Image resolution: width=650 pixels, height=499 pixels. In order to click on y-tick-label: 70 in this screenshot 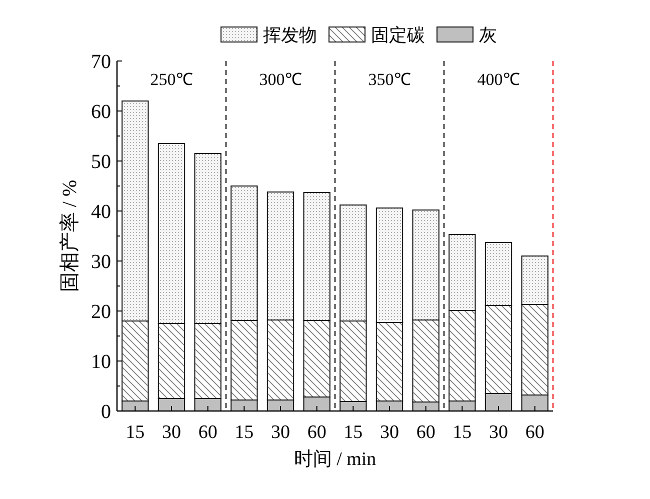, I will do `click(101, 62)`.